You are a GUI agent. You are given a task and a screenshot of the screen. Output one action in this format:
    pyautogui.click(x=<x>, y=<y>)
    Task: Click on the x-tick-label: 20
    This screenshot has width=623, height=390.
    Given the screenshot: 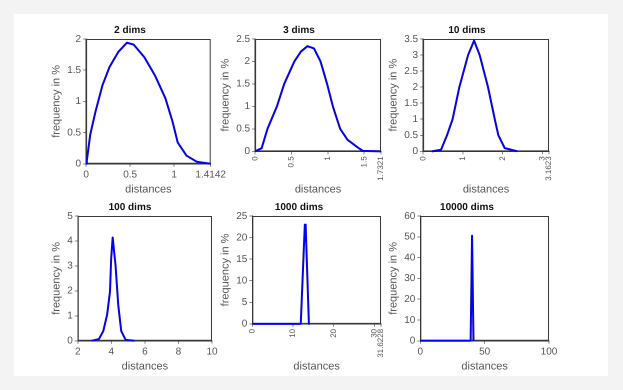 What is the action you would take?
    pyautogui.click(x=333, y=333)
    